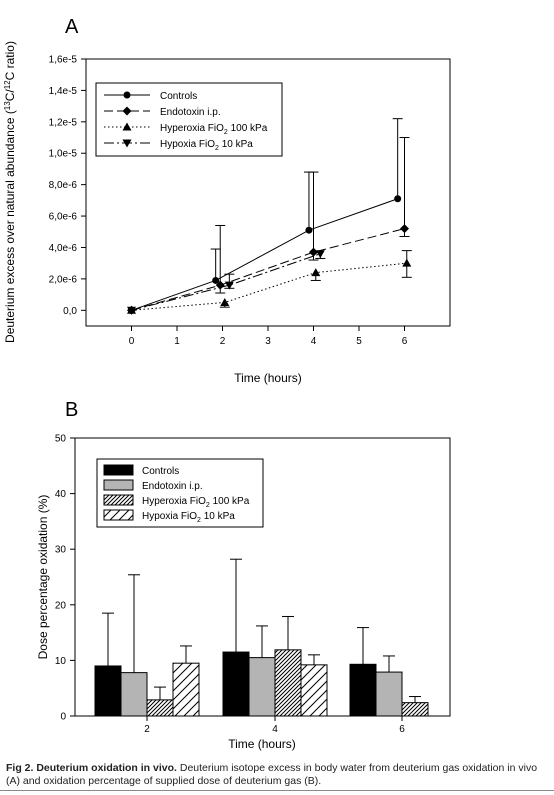  What do you see at coordinates (314, 341) in the screenshot?
I see `x-tick-label-a: 4` at bounding box center [314, 341].